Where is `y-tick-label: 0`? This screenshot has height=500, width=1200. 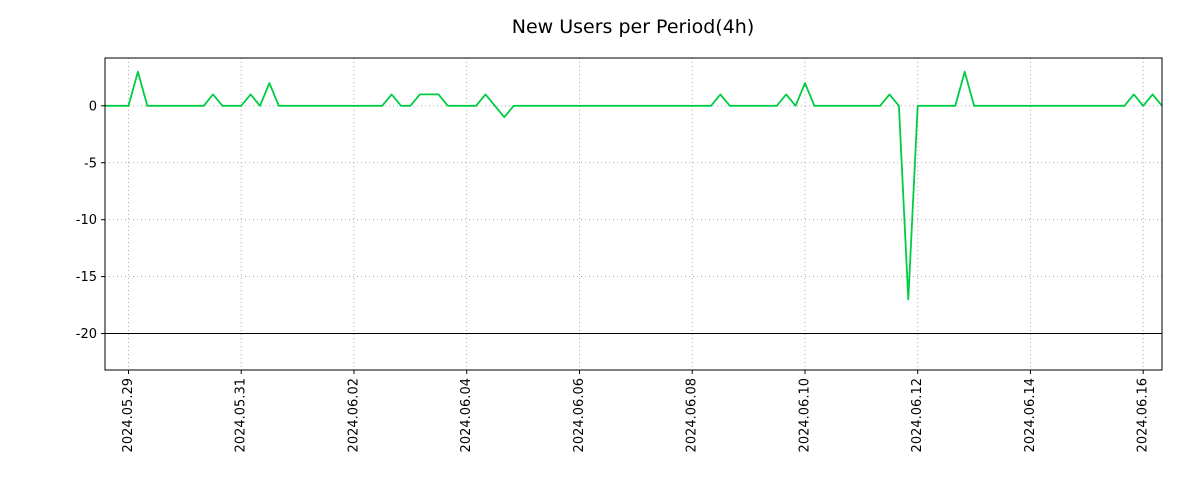
y-tick-label: 0 is located at coordinates (93, 106).